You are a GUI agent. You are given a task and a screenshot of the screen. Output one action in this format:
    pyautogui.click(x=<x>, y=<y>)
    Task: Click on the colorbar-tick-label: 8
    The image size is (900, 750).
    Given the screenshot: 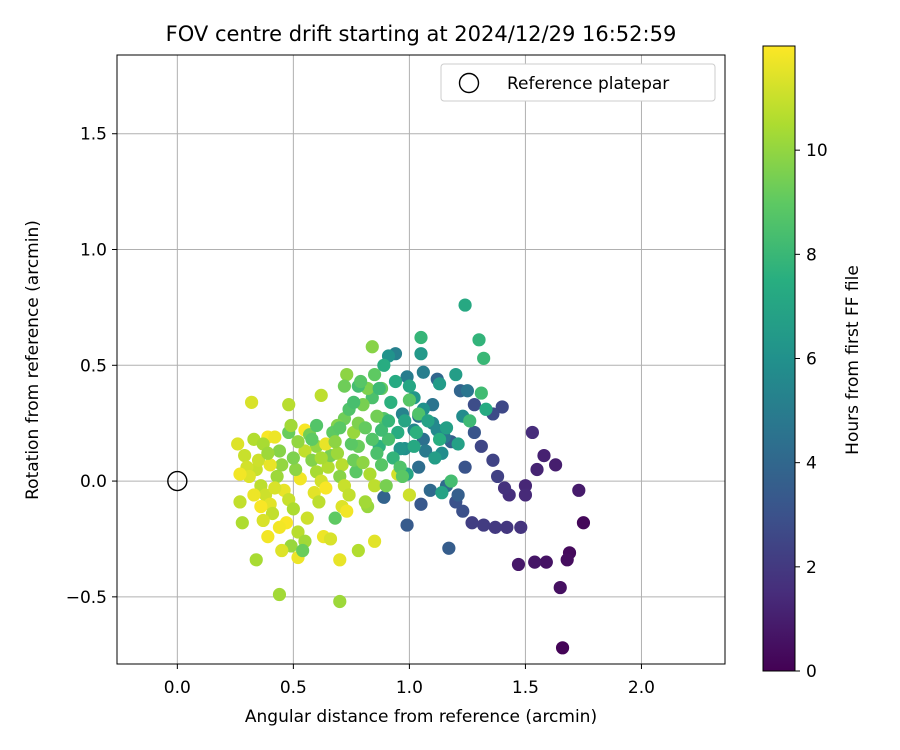 What is the action you would take?
    pyautogui.click(x=811, y=255)
    